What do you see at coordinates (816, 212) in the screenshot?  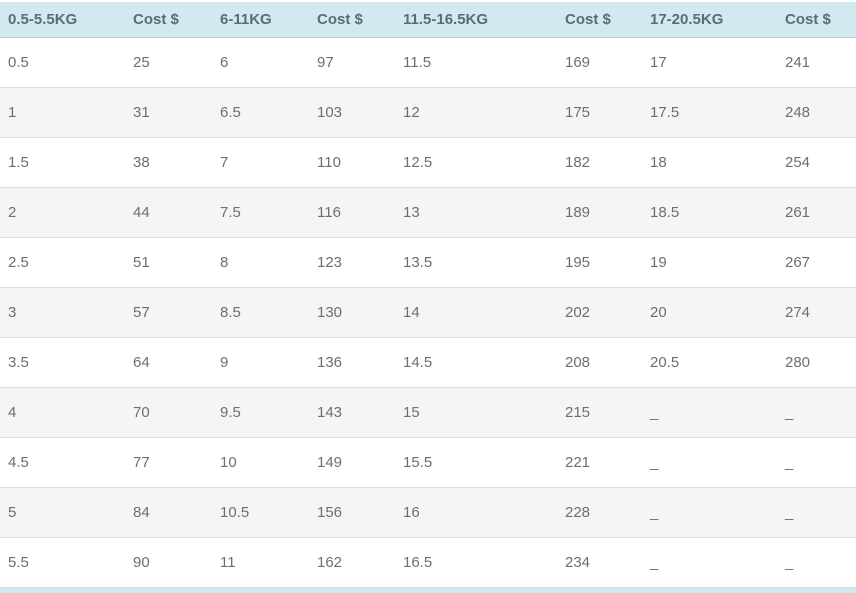 I see `table-cell: 261` at bounding box center [816, 212].